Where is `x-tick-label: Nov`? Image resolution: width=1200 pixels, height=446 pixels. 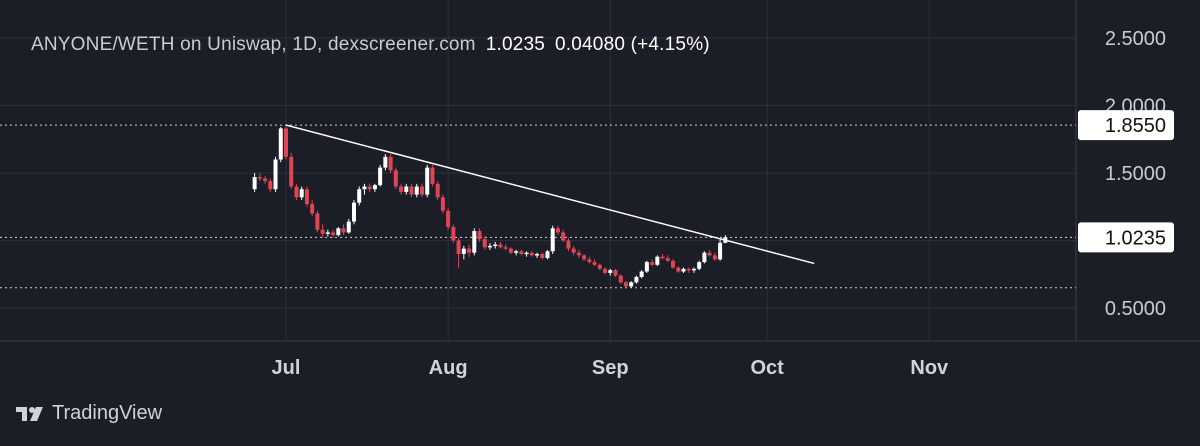 x-tick-label: Nov is located at coordinates (929, 368).